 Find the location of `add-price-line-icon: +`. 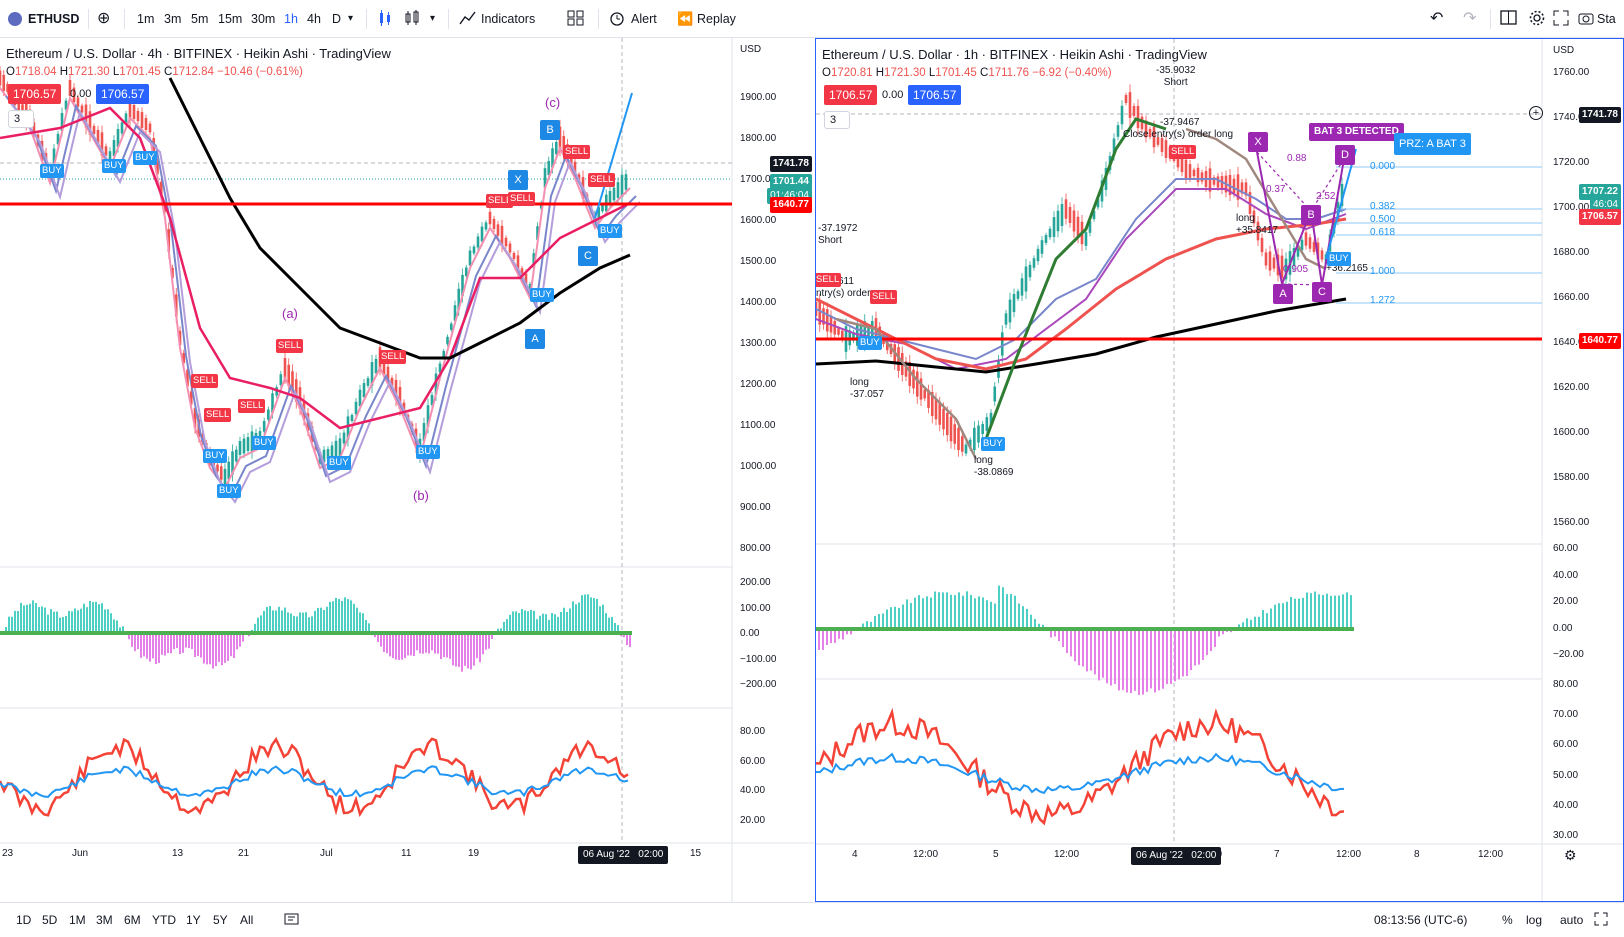

add-price-line-icon: + is located at coordinates (1536, 113).